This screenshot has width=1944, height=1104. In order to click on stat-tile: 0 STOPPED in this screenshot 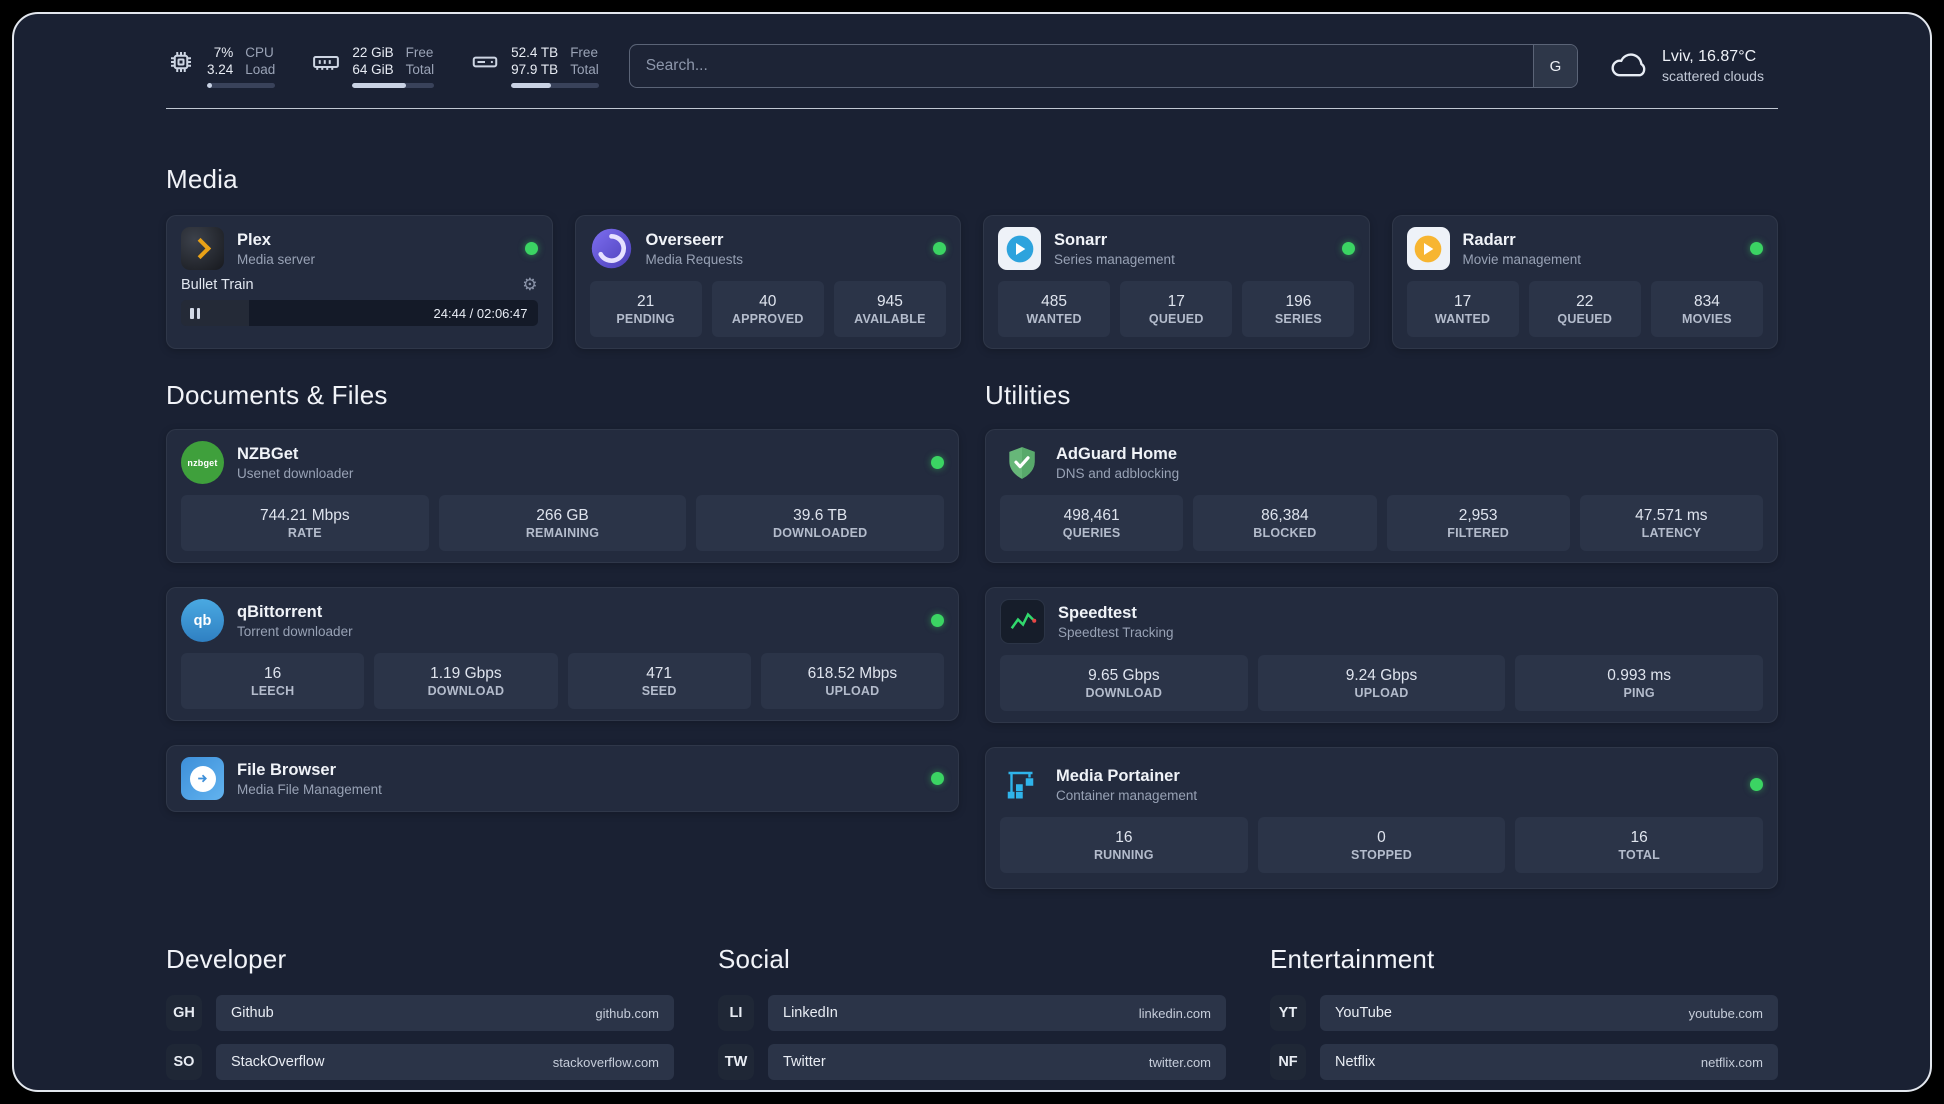, I will do `click(1381, 845)`.